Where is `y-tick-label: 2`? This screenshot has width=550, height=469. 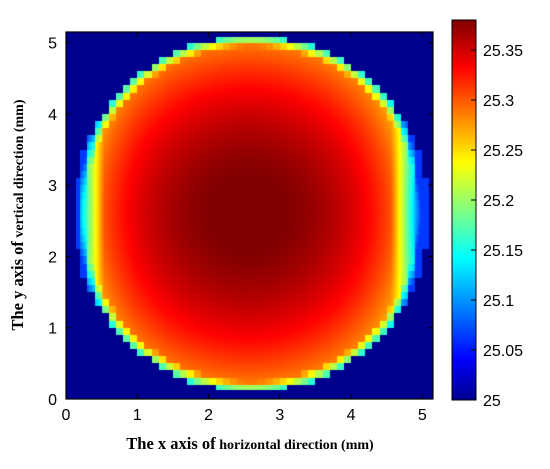 y-tick-label: 2 is located at coordinates (52, 257).